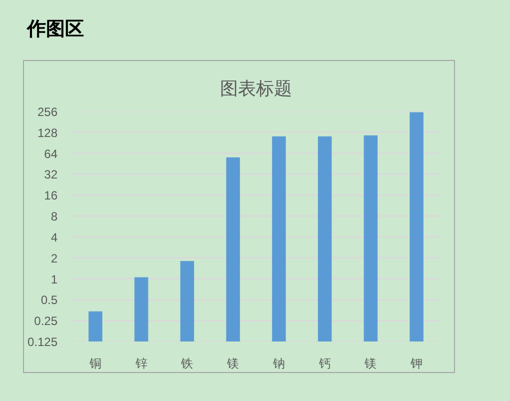 The height and width of the screenshot is (401, 510). Describe the element at coordinates (54, 217) in the screenshot. I see `y-tick-label: 8` at that location.